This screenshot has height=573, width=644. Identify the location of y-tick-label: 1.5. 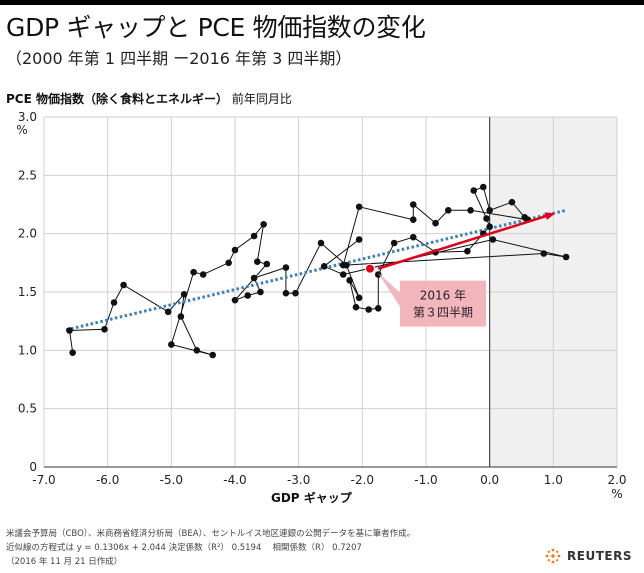
(27, 292).